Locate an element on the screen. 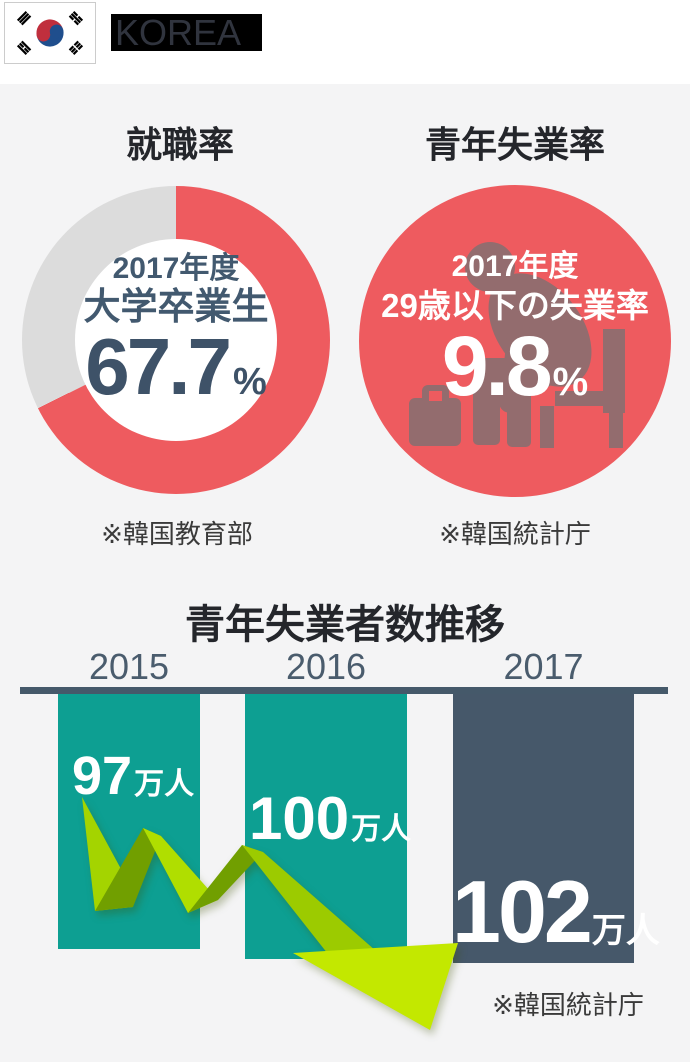  bar-value-2016: 100 万人 is located at coordinates (330, 818).